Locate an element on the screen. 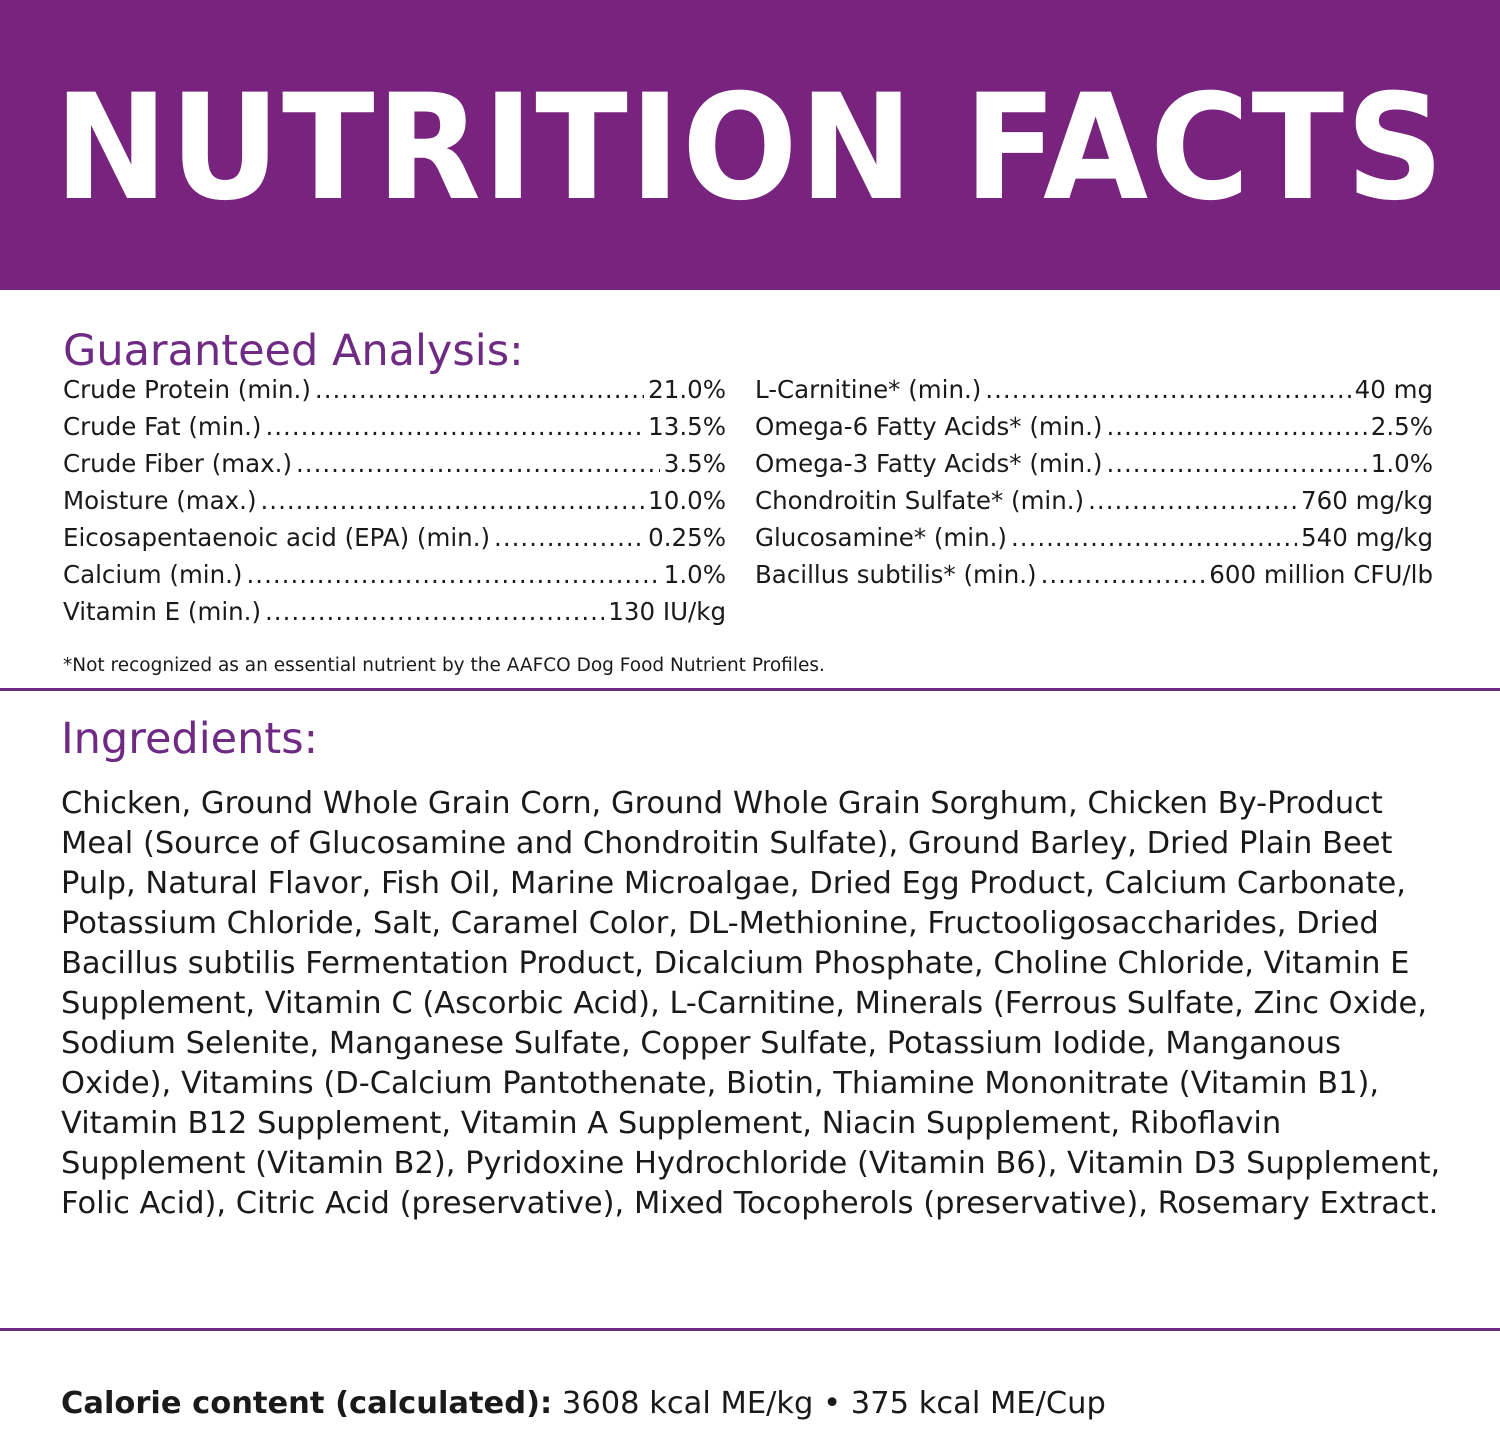 The image size is (1500, 1429). analysis-value: 2.5% is located at coordinates (1401, 426).